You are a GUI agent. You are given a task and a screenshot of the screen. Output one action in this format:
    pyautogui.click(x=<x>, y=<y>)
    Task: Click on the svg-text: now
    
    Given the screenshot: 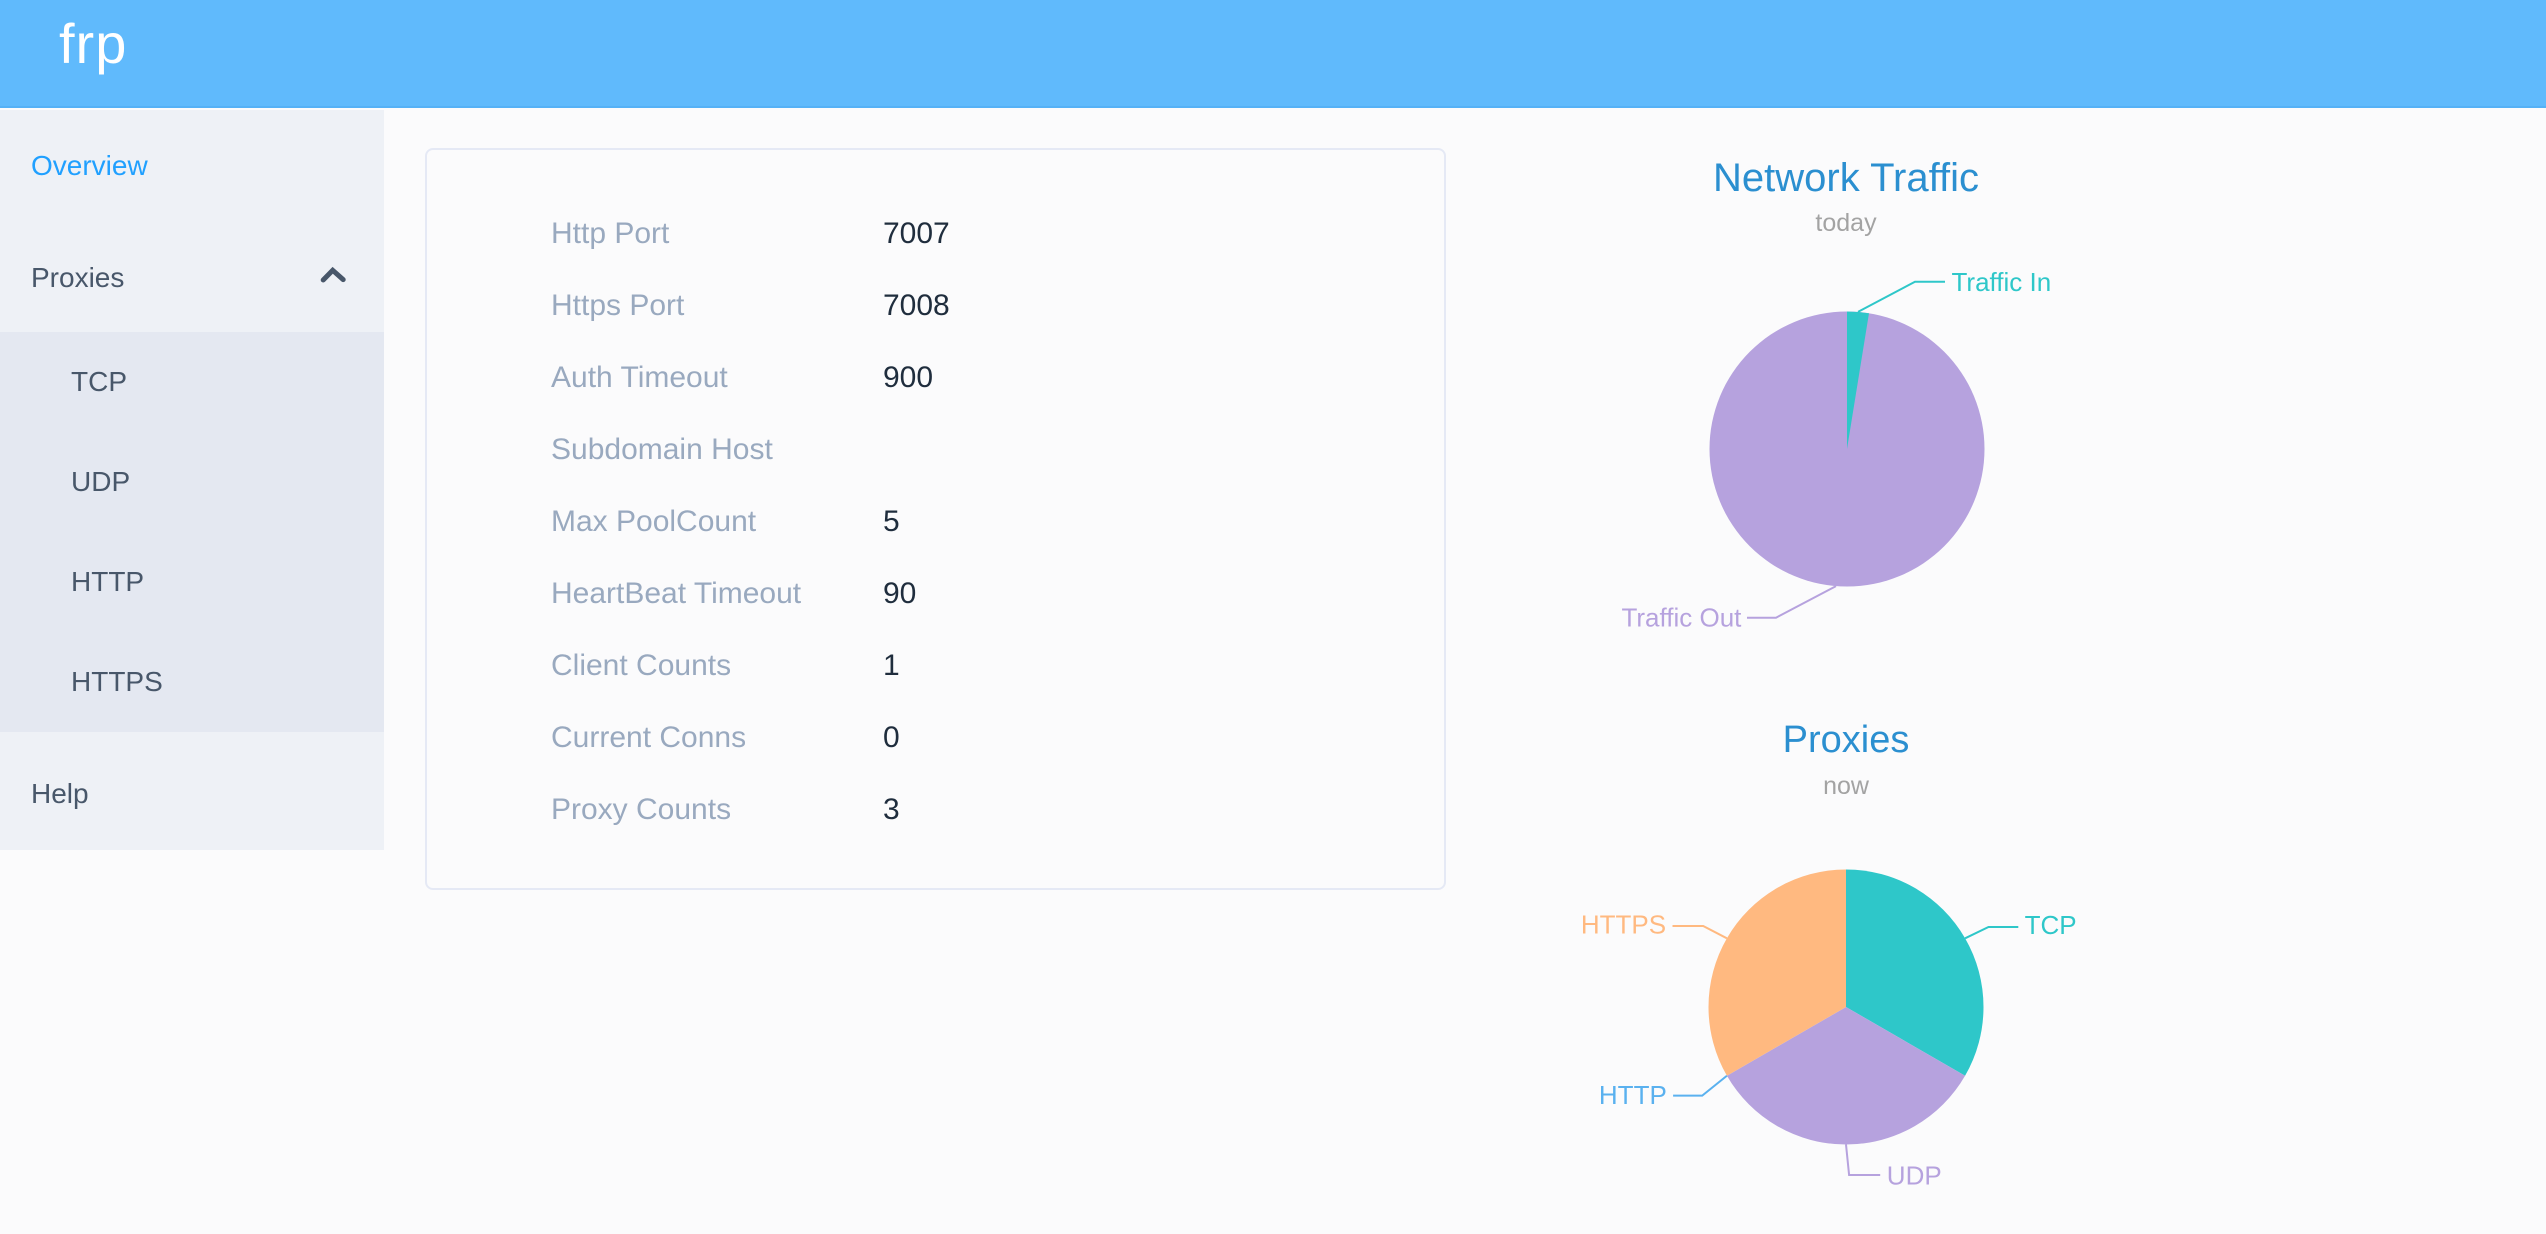 What is the action you would take?
    pyautogui.click(x=1846, y=786)
    